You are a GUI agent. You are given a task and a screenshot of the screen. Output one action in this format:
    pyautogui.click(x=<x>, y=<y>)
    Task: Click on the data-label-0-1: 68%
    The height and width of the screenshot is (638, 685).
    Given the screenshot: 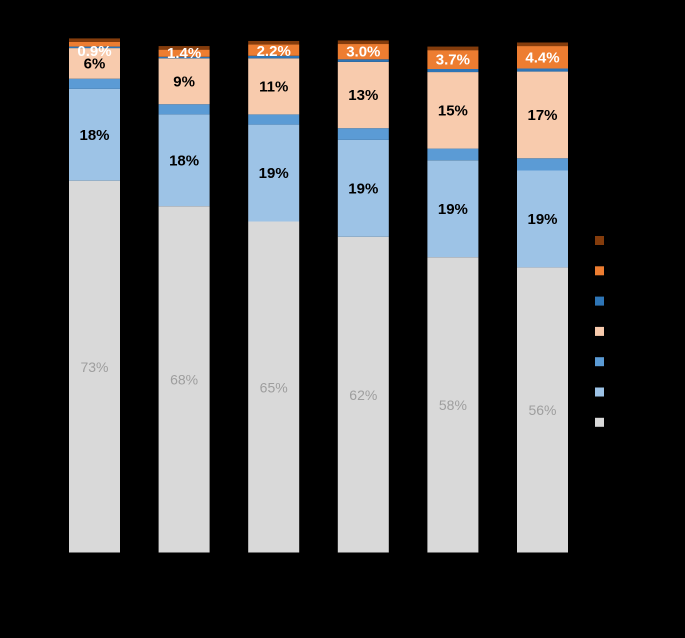 What is the action you would take?
    pyautogui.click(x=184, y=380)
    